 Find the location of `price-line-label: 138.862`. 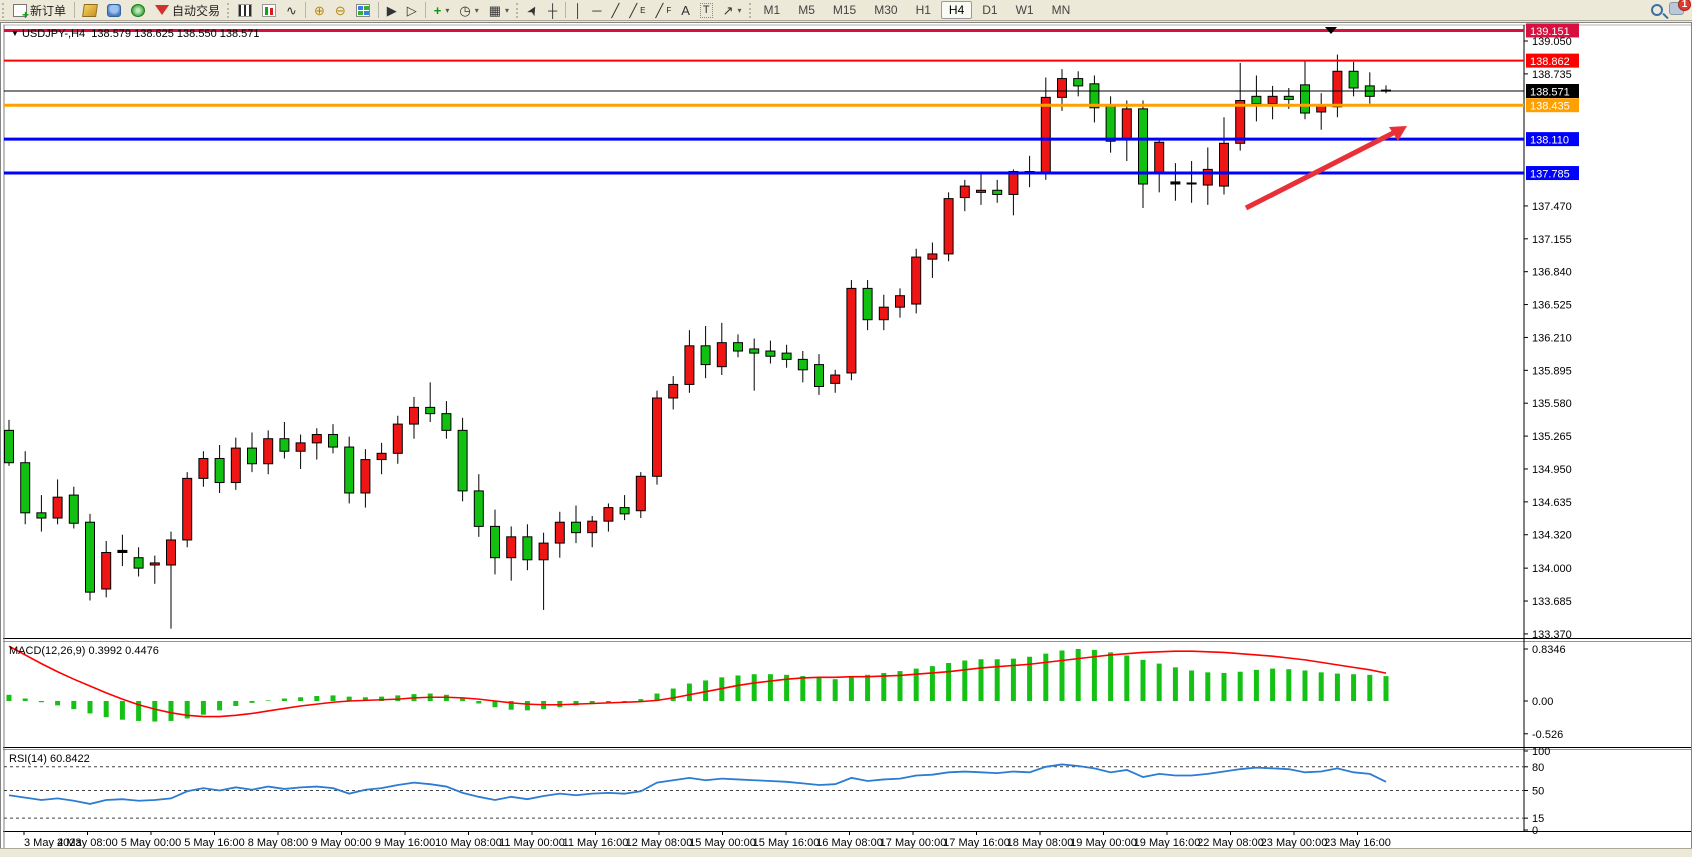

price-line-label: 138.862 is located at coordinates (1550, 62).